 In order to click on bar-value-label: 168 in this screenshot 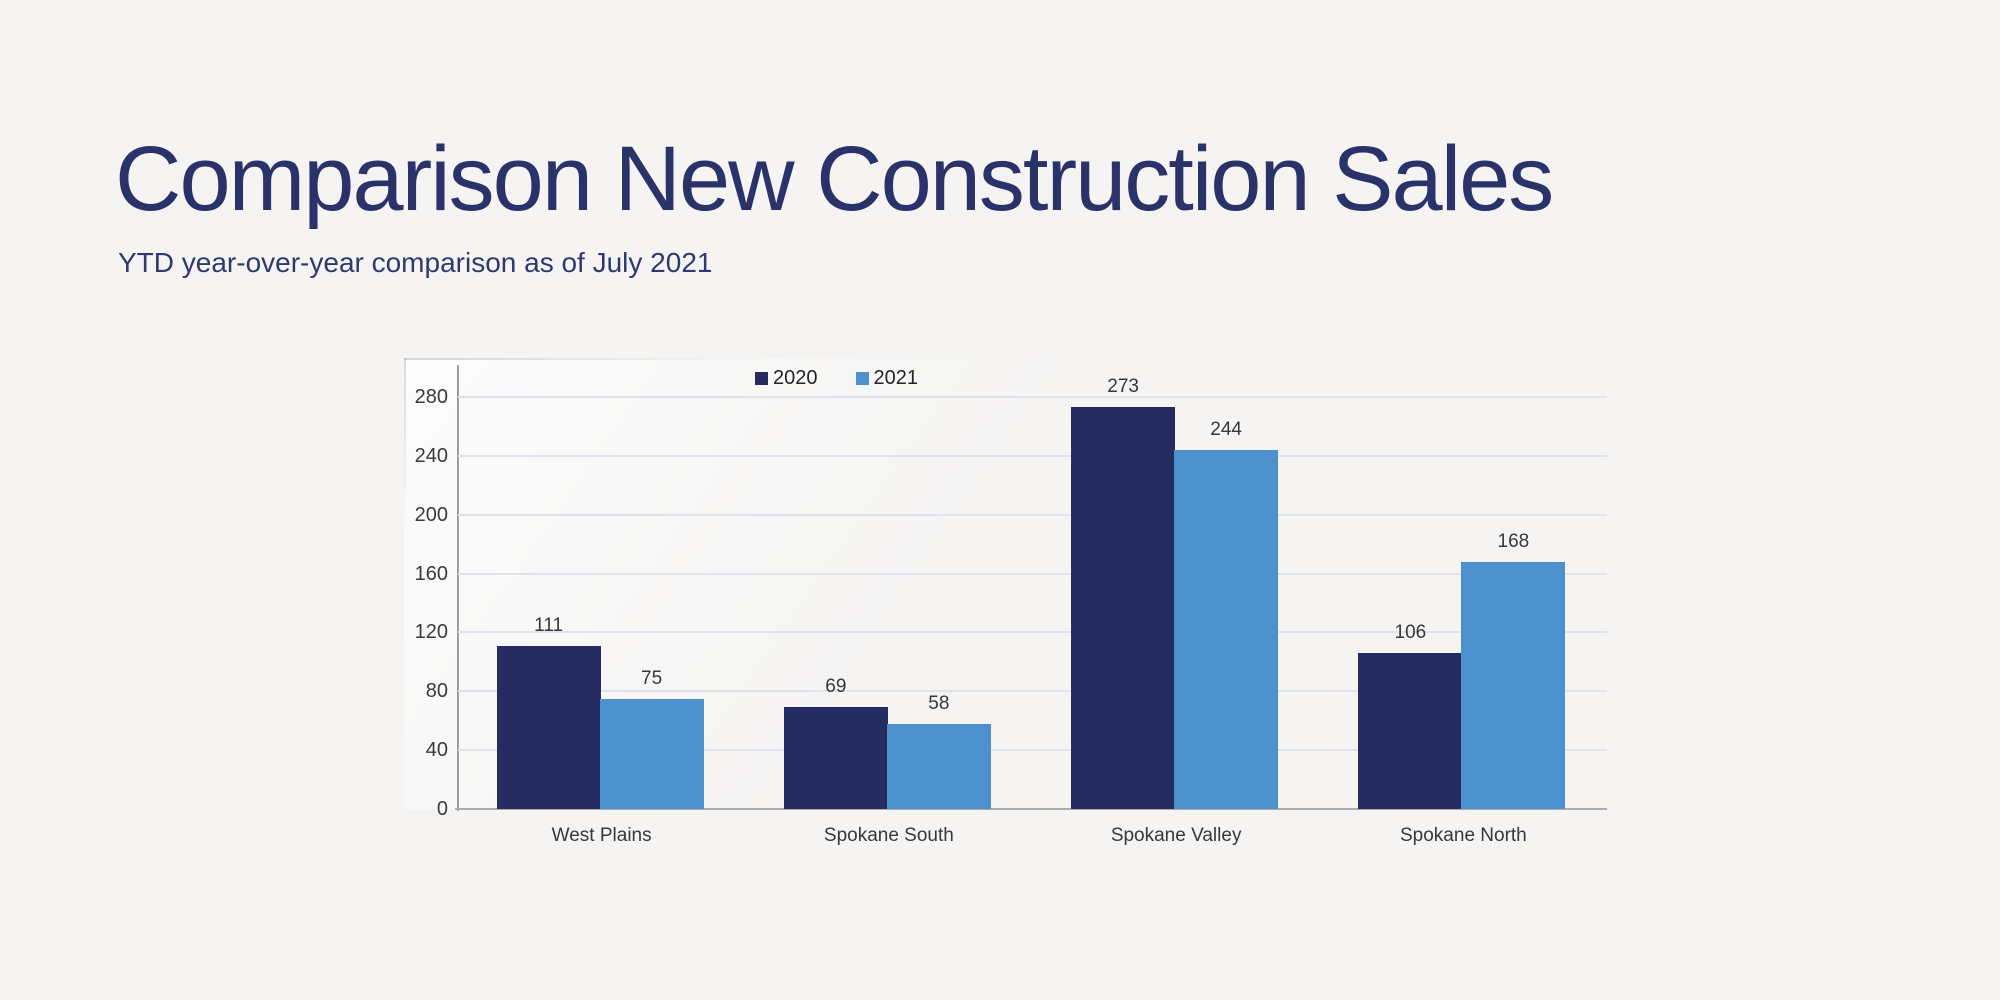, I will do `click(1513, 541)`.